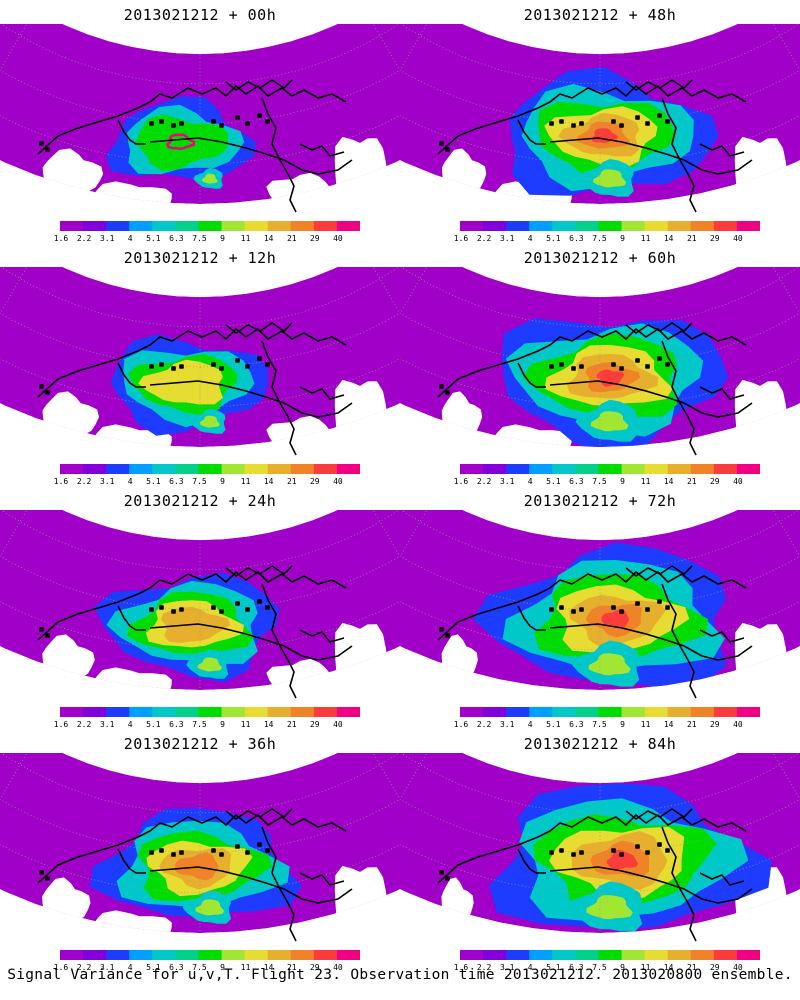 The height and width of the screenshot is (1000, 800). I want to click on colorbar-tick-label: 14, so click(268, 724).